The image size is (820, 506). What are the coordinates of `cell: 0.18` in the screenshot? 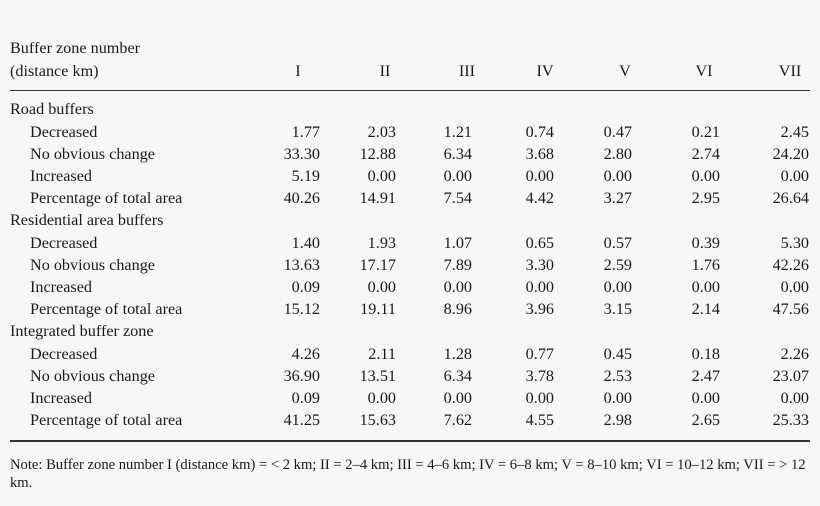 It's located at (705, 354).